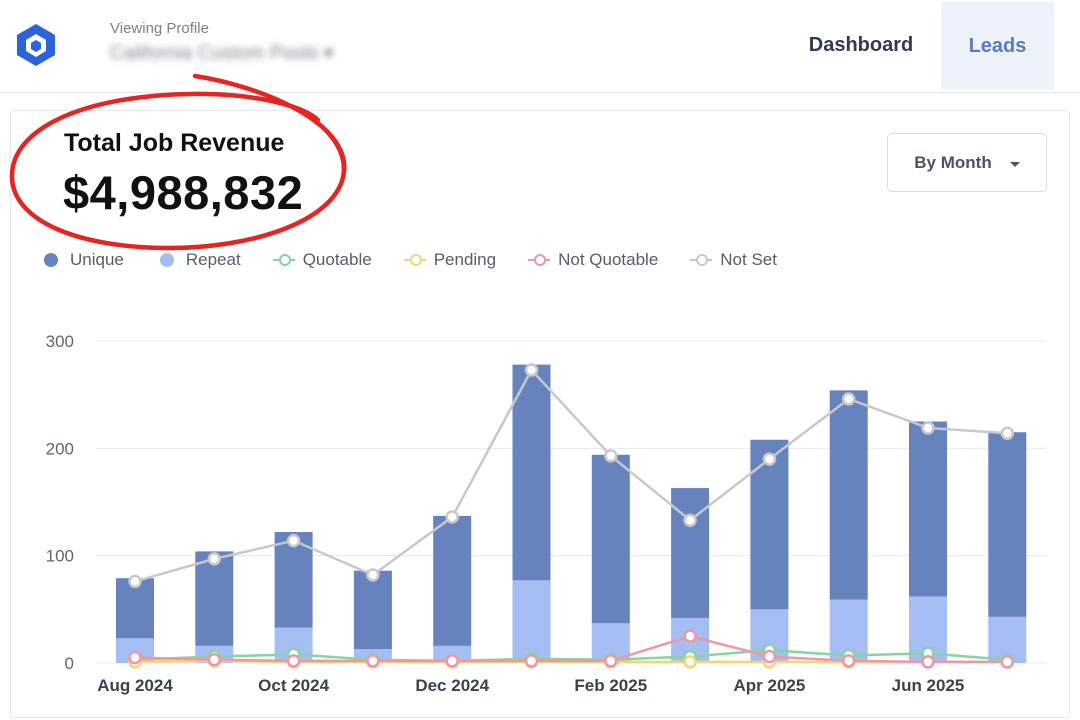 The height and width of the screenshot is (720, 1080). Describe the element at coordinates (60, 448) in the screenshot. I see `y-tick-label: 200` at that location.